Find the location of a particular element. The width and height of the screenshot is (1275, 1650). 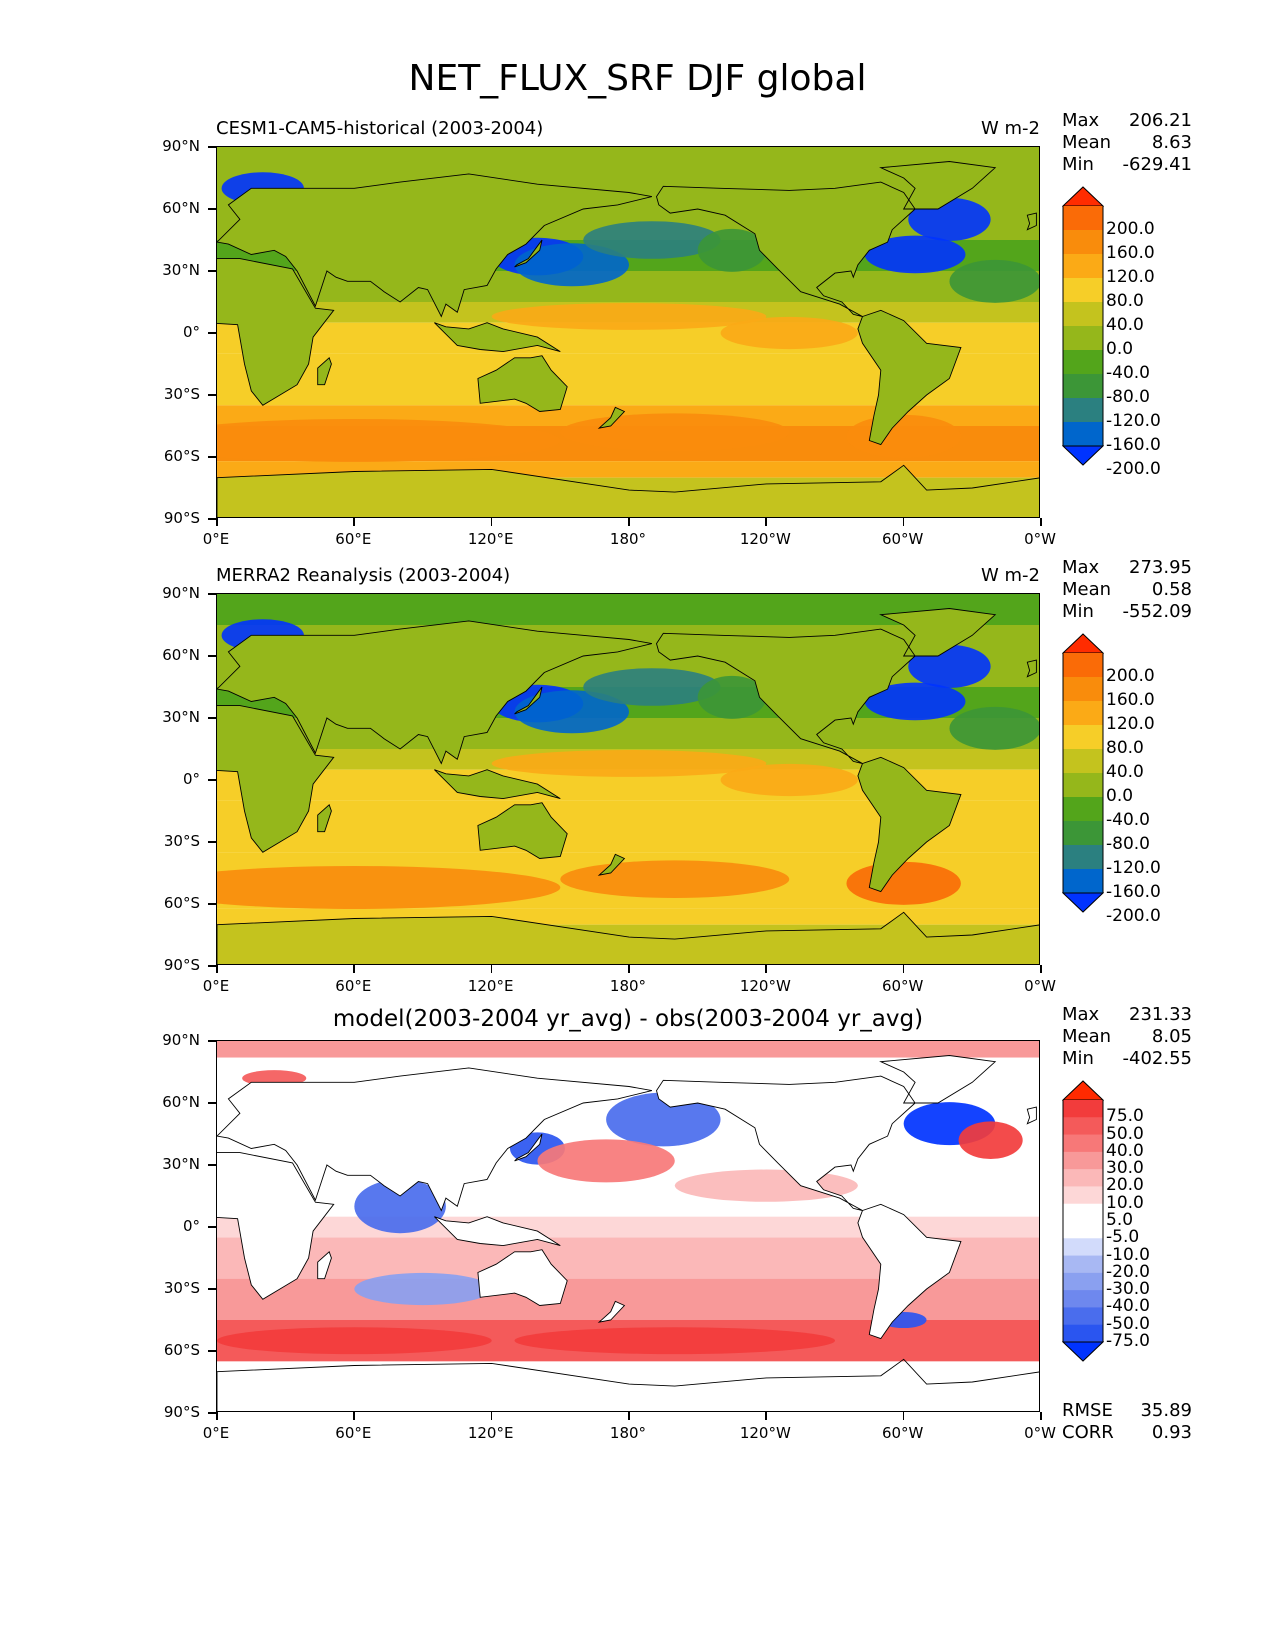

stat-value: 0.93 is located at coordinates (1171, 1432).